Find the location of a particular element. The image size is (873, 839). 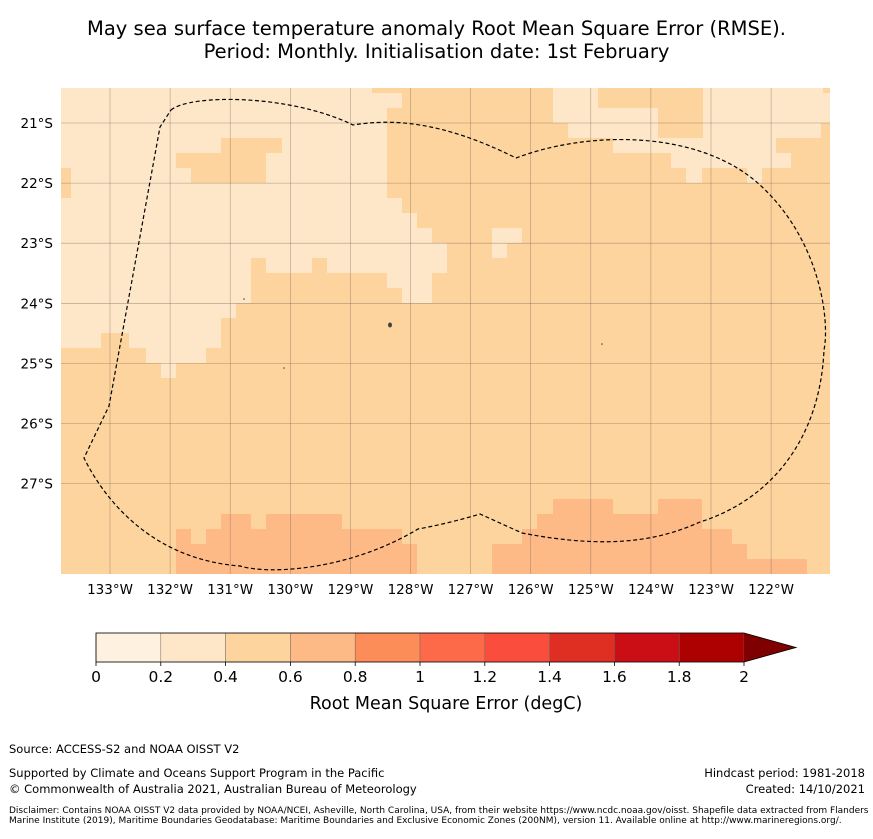

longitude-label: 122°W is located at coordinates (771, 590).